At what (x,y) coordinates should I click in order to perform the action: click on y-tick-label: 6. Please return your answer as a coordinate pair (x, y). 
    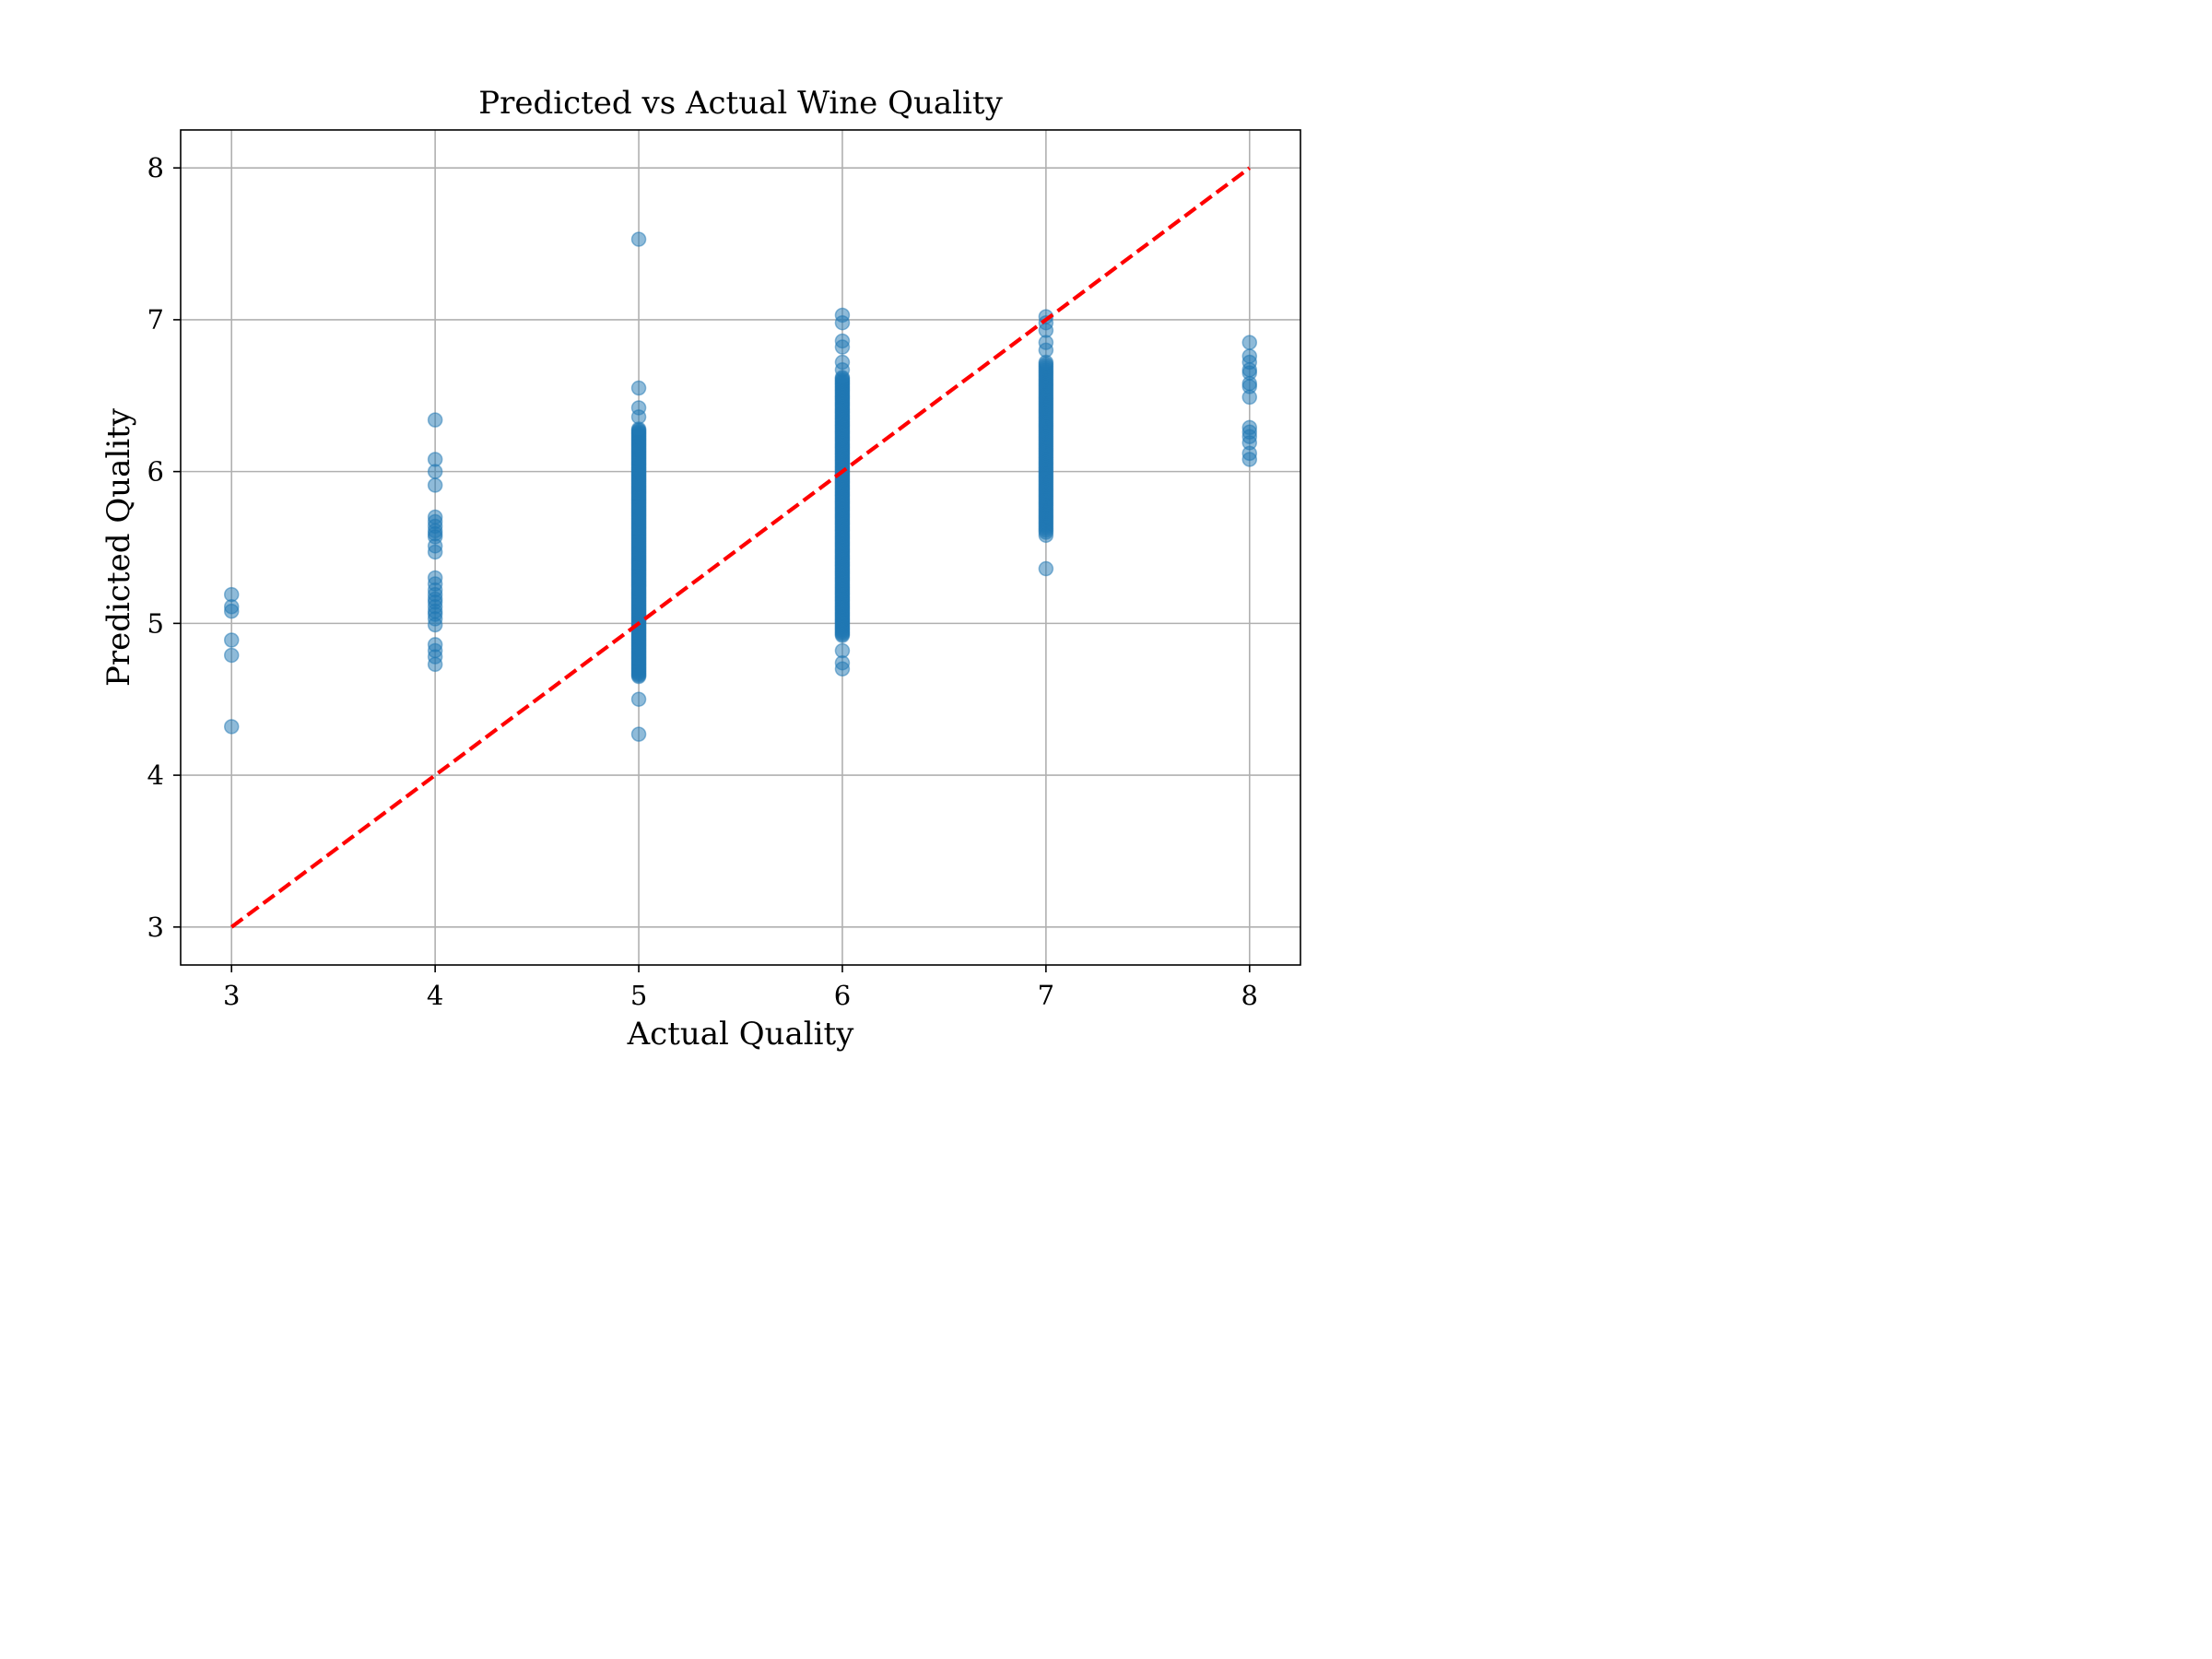
    Looking at the image, I should click on (155, 472).